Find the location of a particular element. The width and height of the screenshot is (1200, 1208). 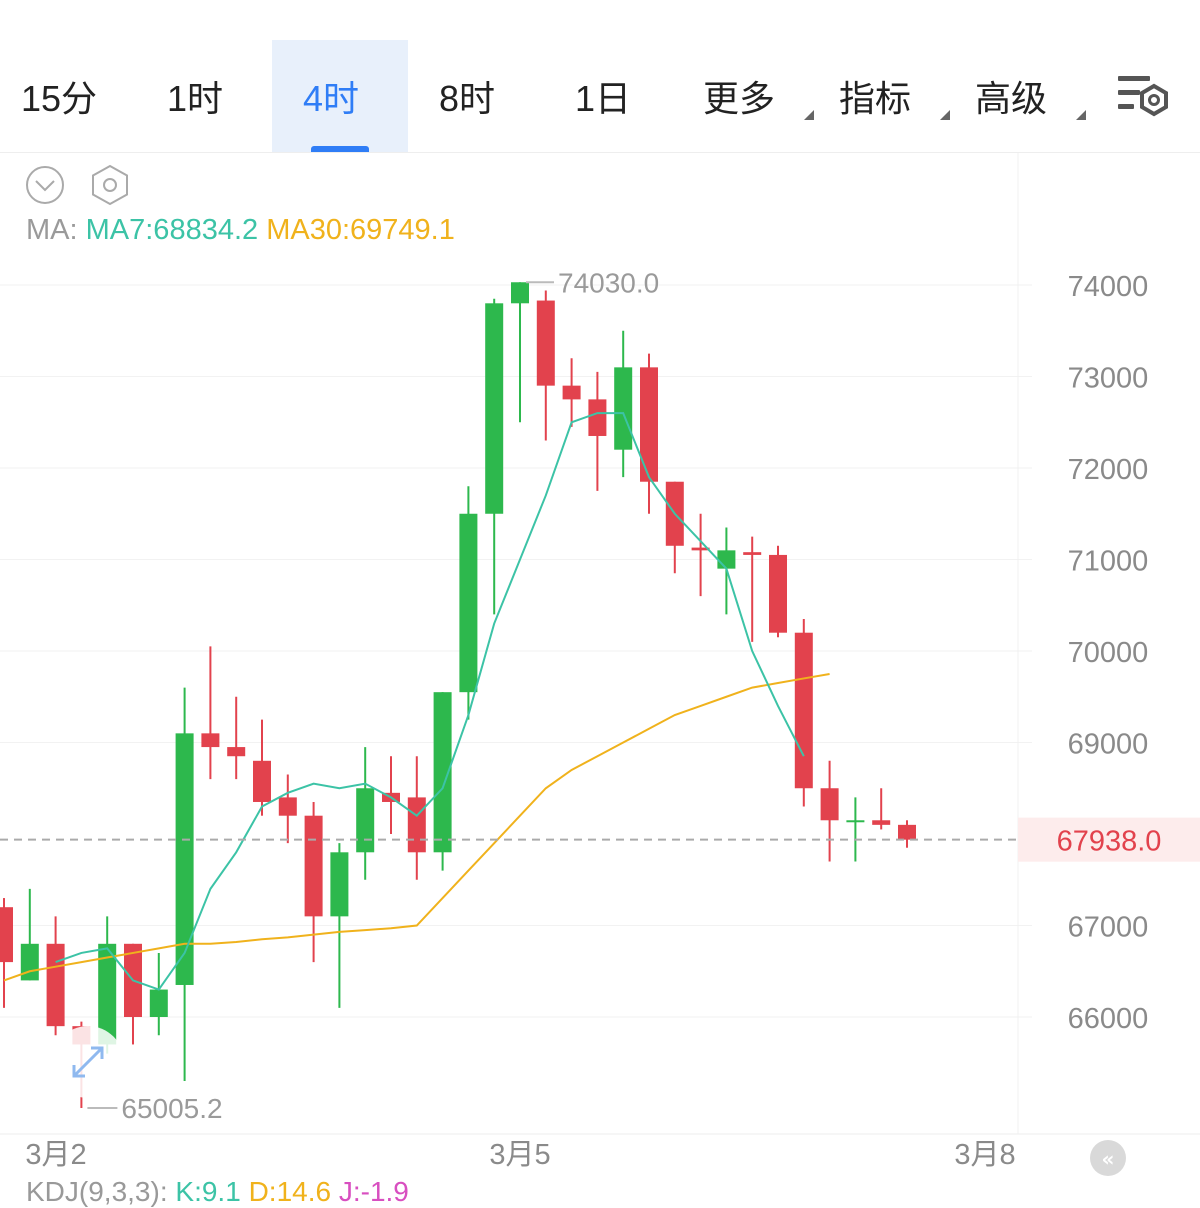

ma7-value: MA7:68834.2 is located at coordinates (172, 230).